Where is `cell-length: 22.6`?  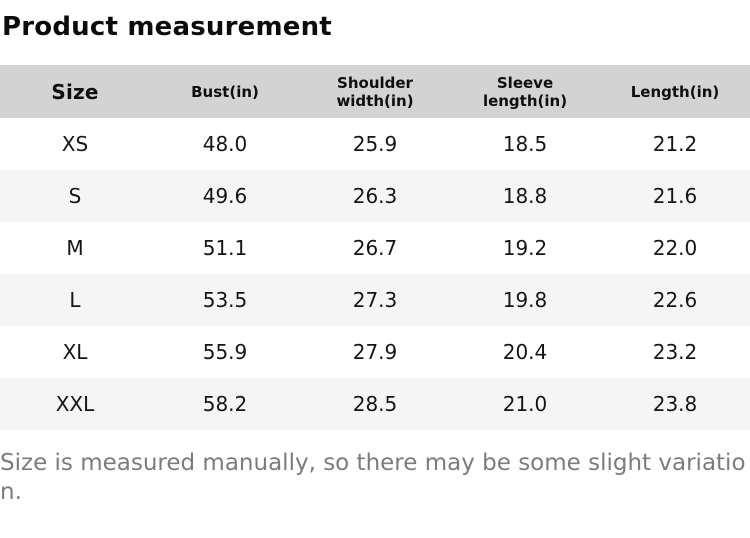 cell-length: 22.6 is located at coordinates (675, 300).